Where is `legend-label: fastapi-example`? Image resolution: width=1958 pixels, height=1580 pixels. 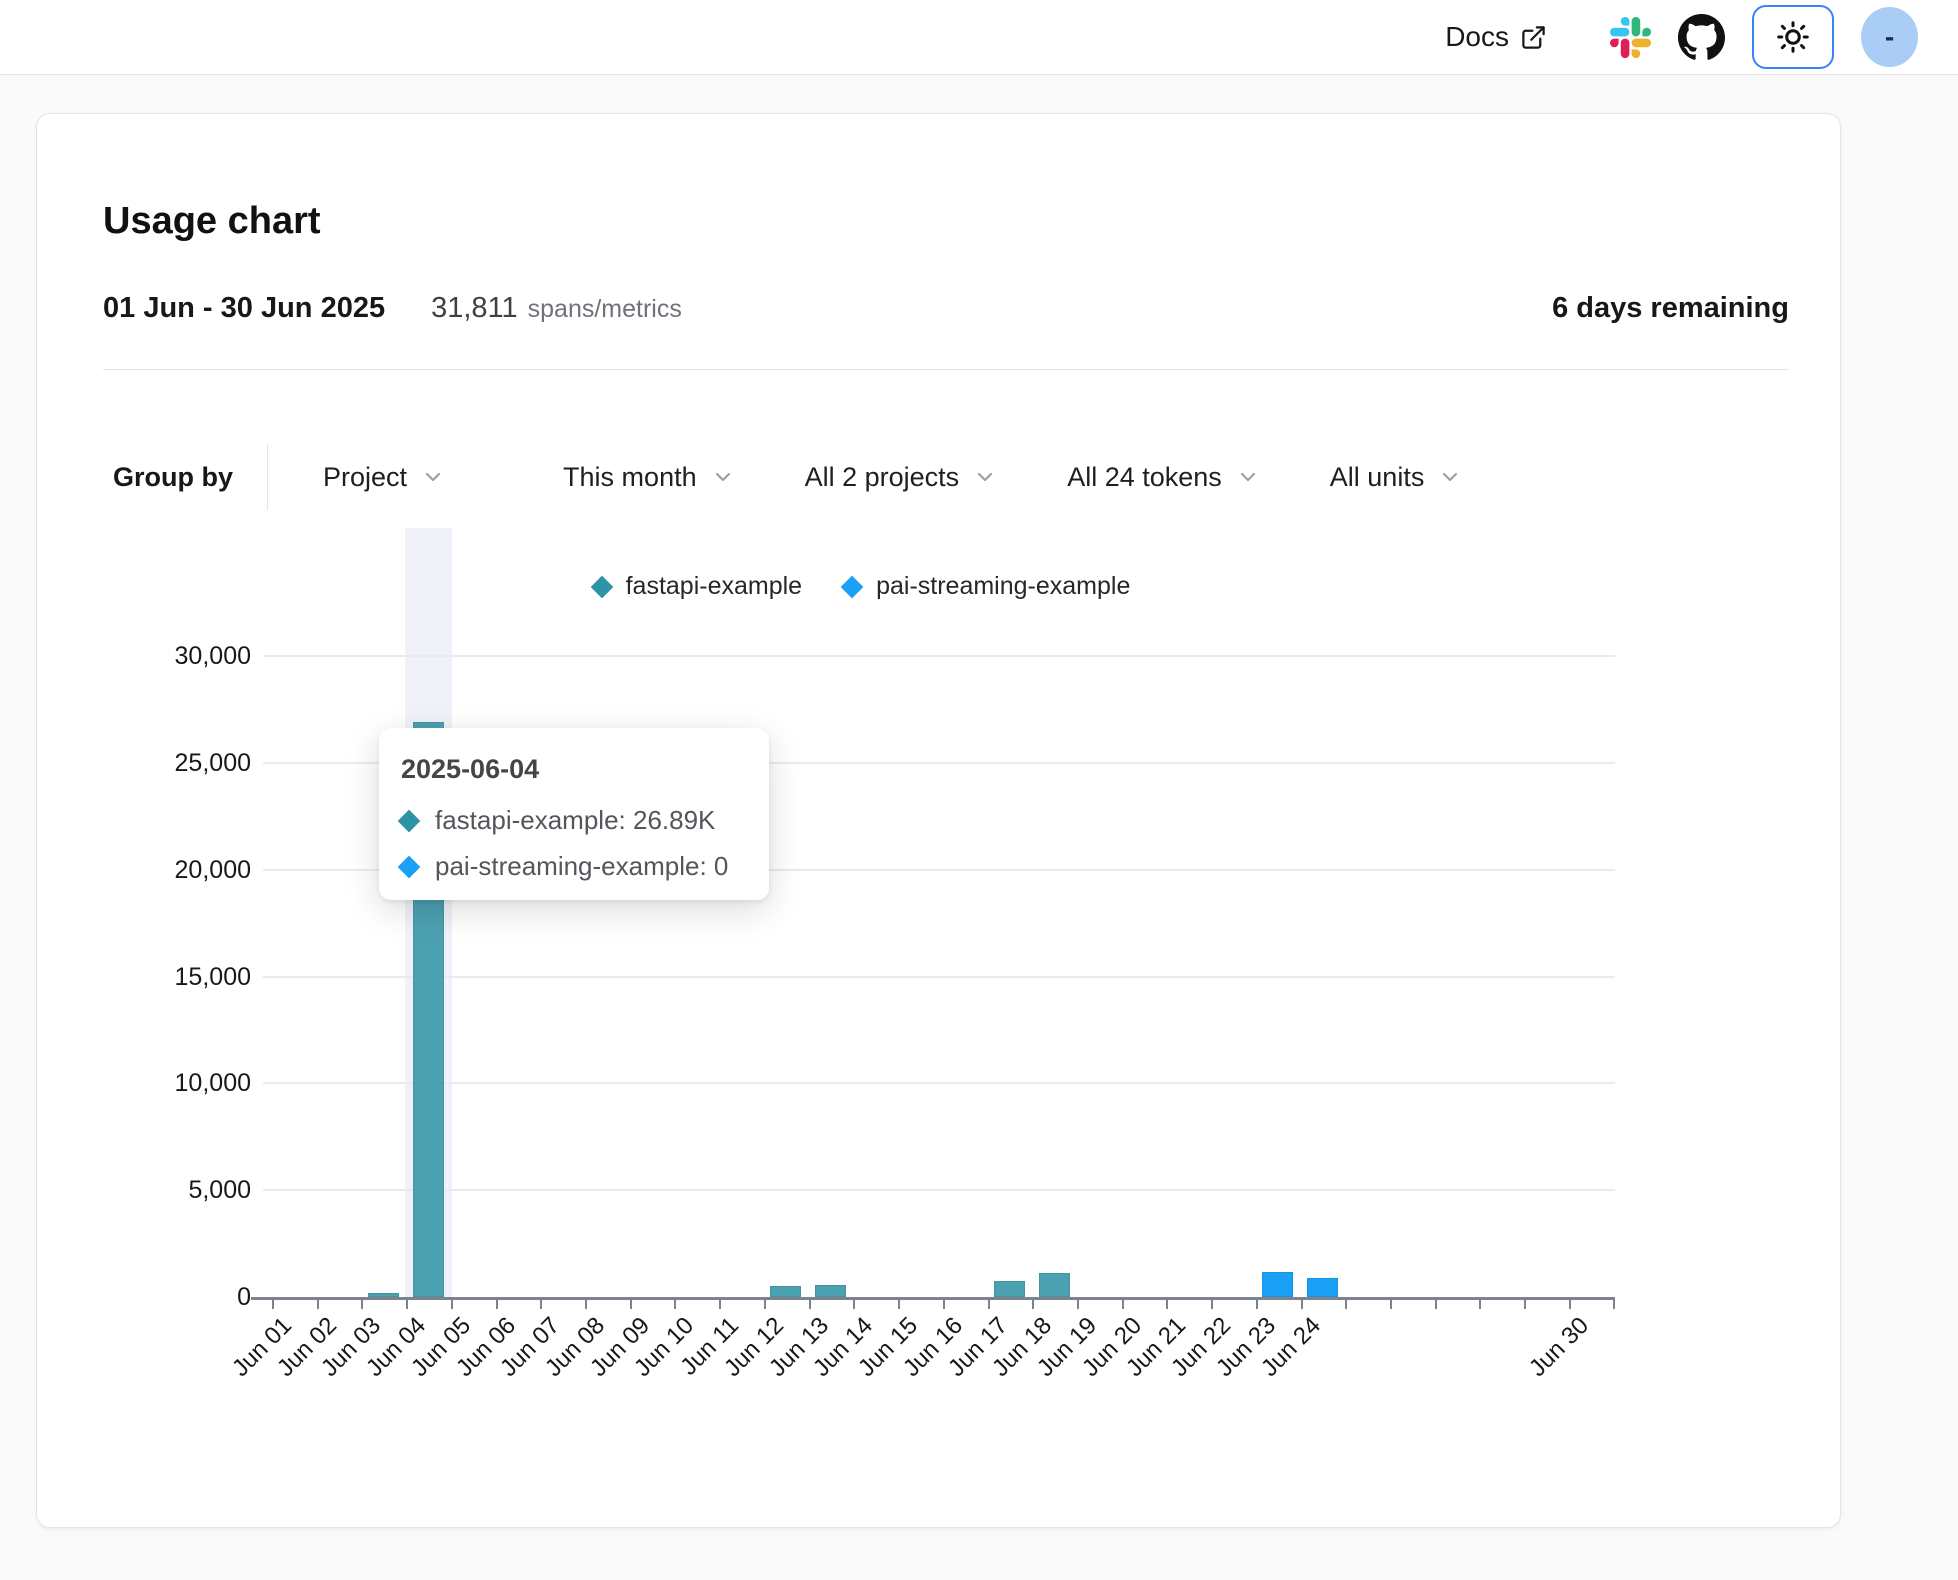 legend-label: fastapi-example is located at coordinates (714, 586).